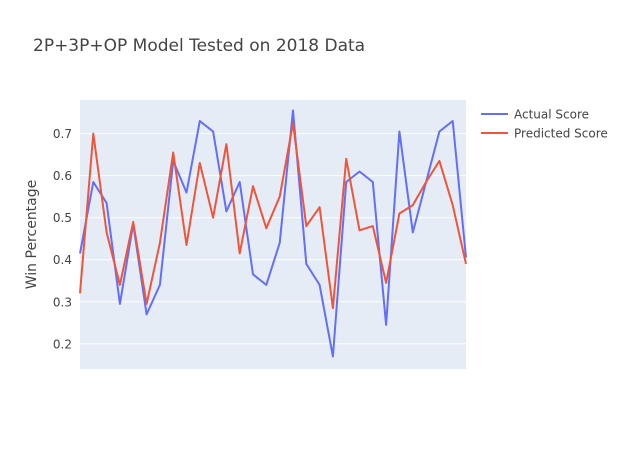 The width and height of the screenshot is (626, 454). What do you see at coordinates (62, 302) in the screenshot?
I see `y-tick-label: 0.3` at bounding box center [62, 302].